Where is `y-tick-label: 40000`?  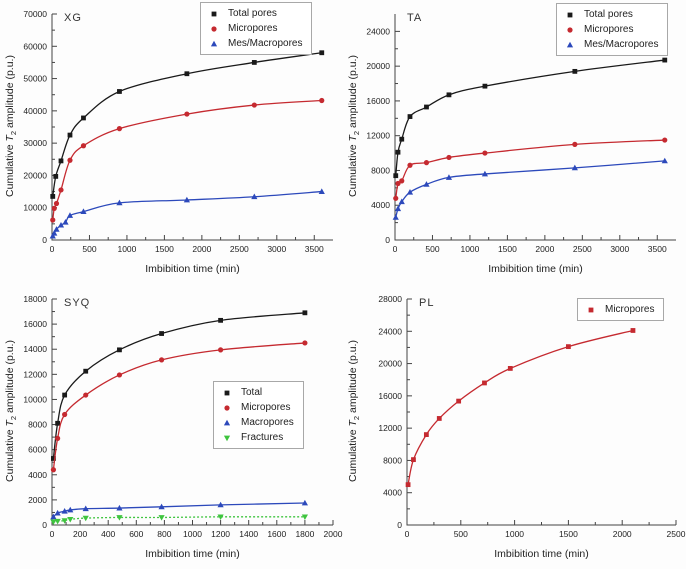
y-tick-label: 40000 is located at coordinates (35, 111).